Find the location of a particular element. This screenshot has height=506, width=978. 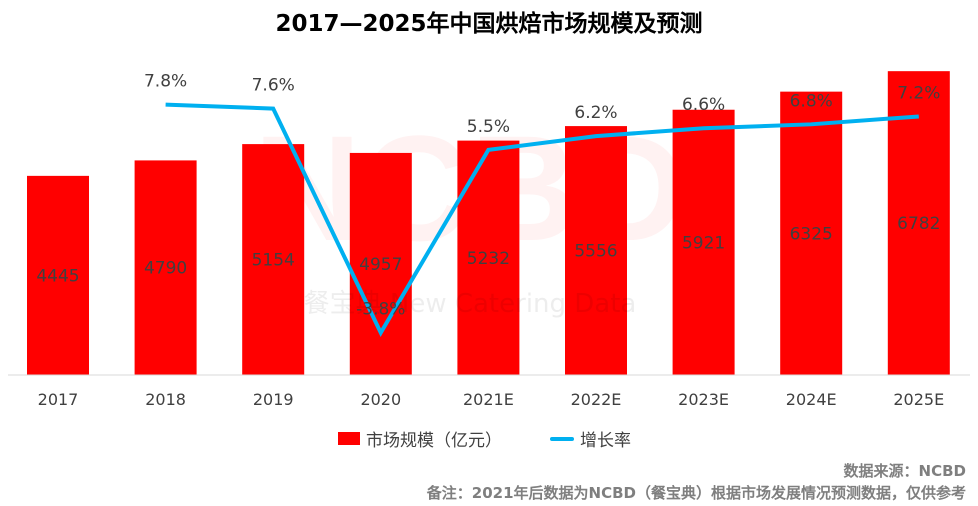

x-tick-label: 2022E is located at coordinates (596, 399).